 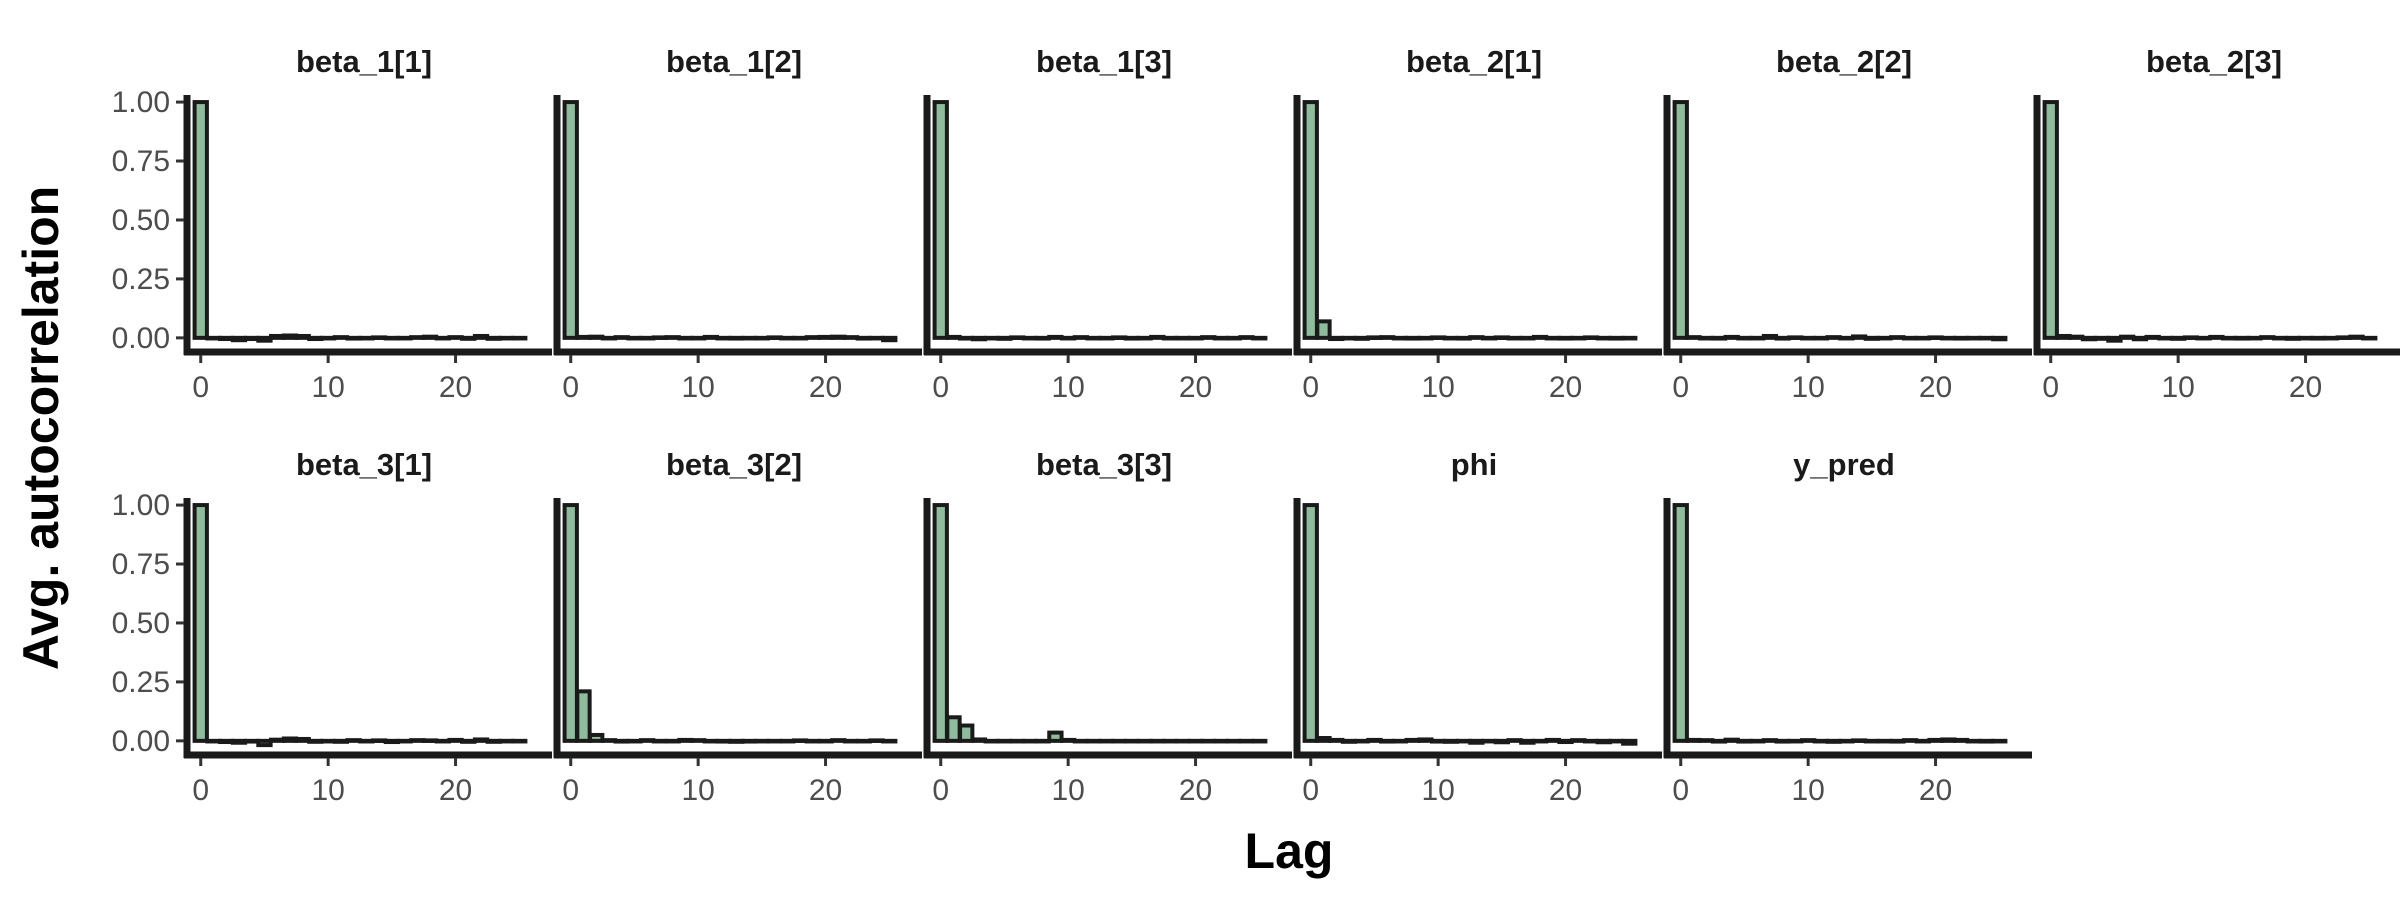 What do you see at coordinates (2216, 224) in the screenshot?
I see `panel-beta_2-3: beta_2[3] 0 10 20` at bounding box center [2216, 224].